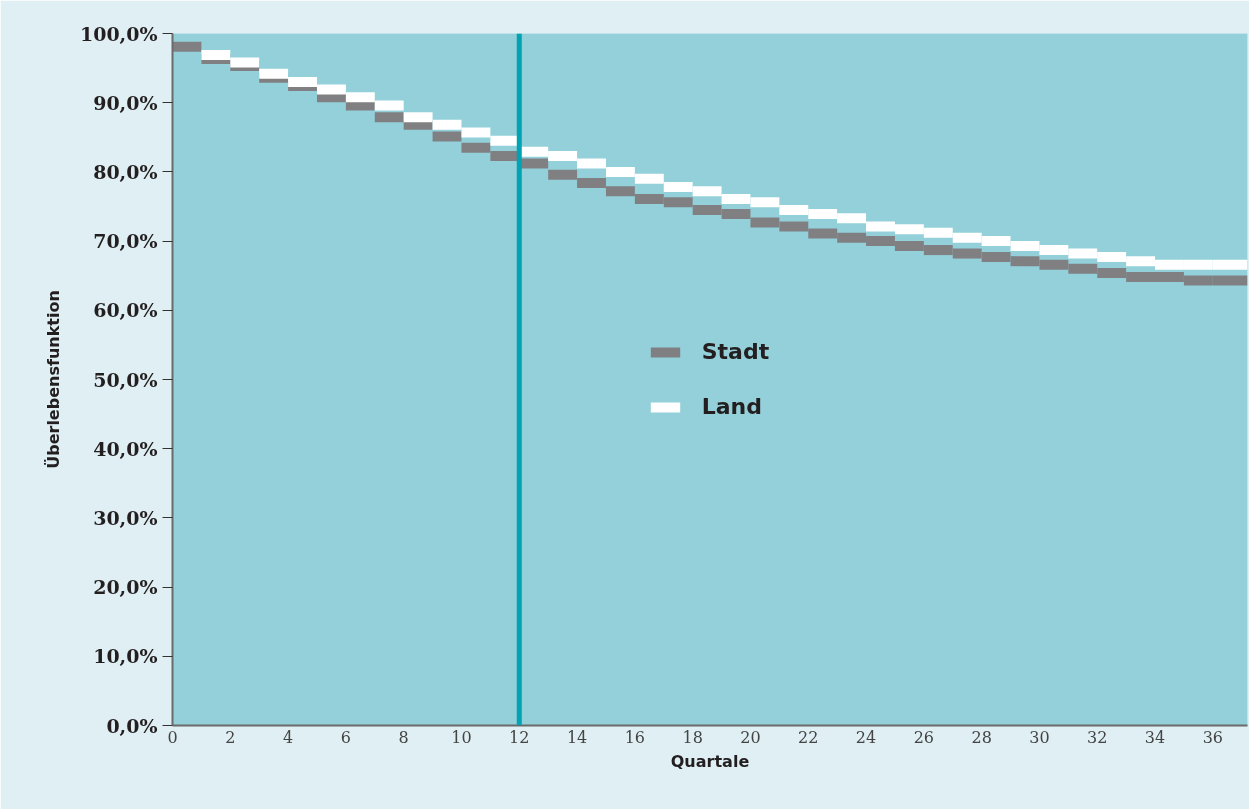 The image size is (1249, 809). What do you see at coordinates (125, 241) in the screenshot?
I see `y-tick-label: 70,0%` at bounding box center [125, 241].